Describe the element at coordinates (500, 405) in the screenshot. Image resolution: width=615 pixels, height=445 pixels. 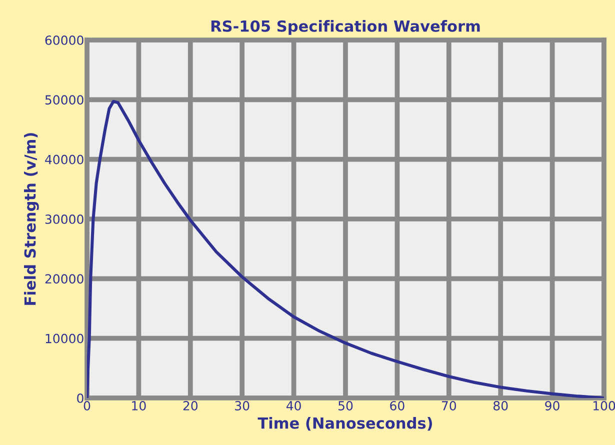
I see `x-tick-label: 80` at that location.